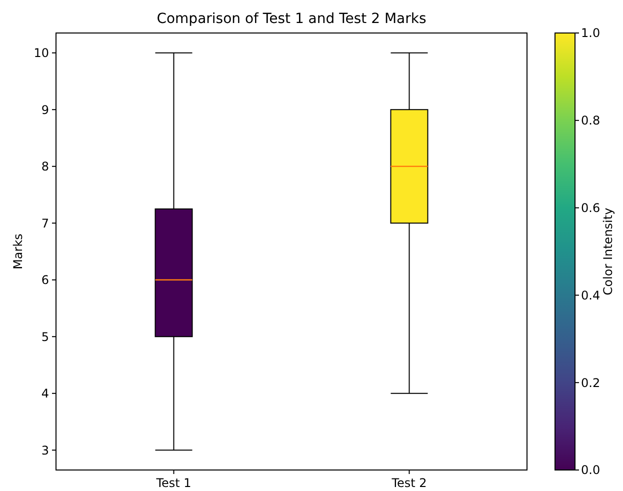 This screenshot has height=491, width=623. What do you see at coordinates (408, 483) in the screenshot?
I see `x-tick-label: Test 2` at bounding box center [408, 483].